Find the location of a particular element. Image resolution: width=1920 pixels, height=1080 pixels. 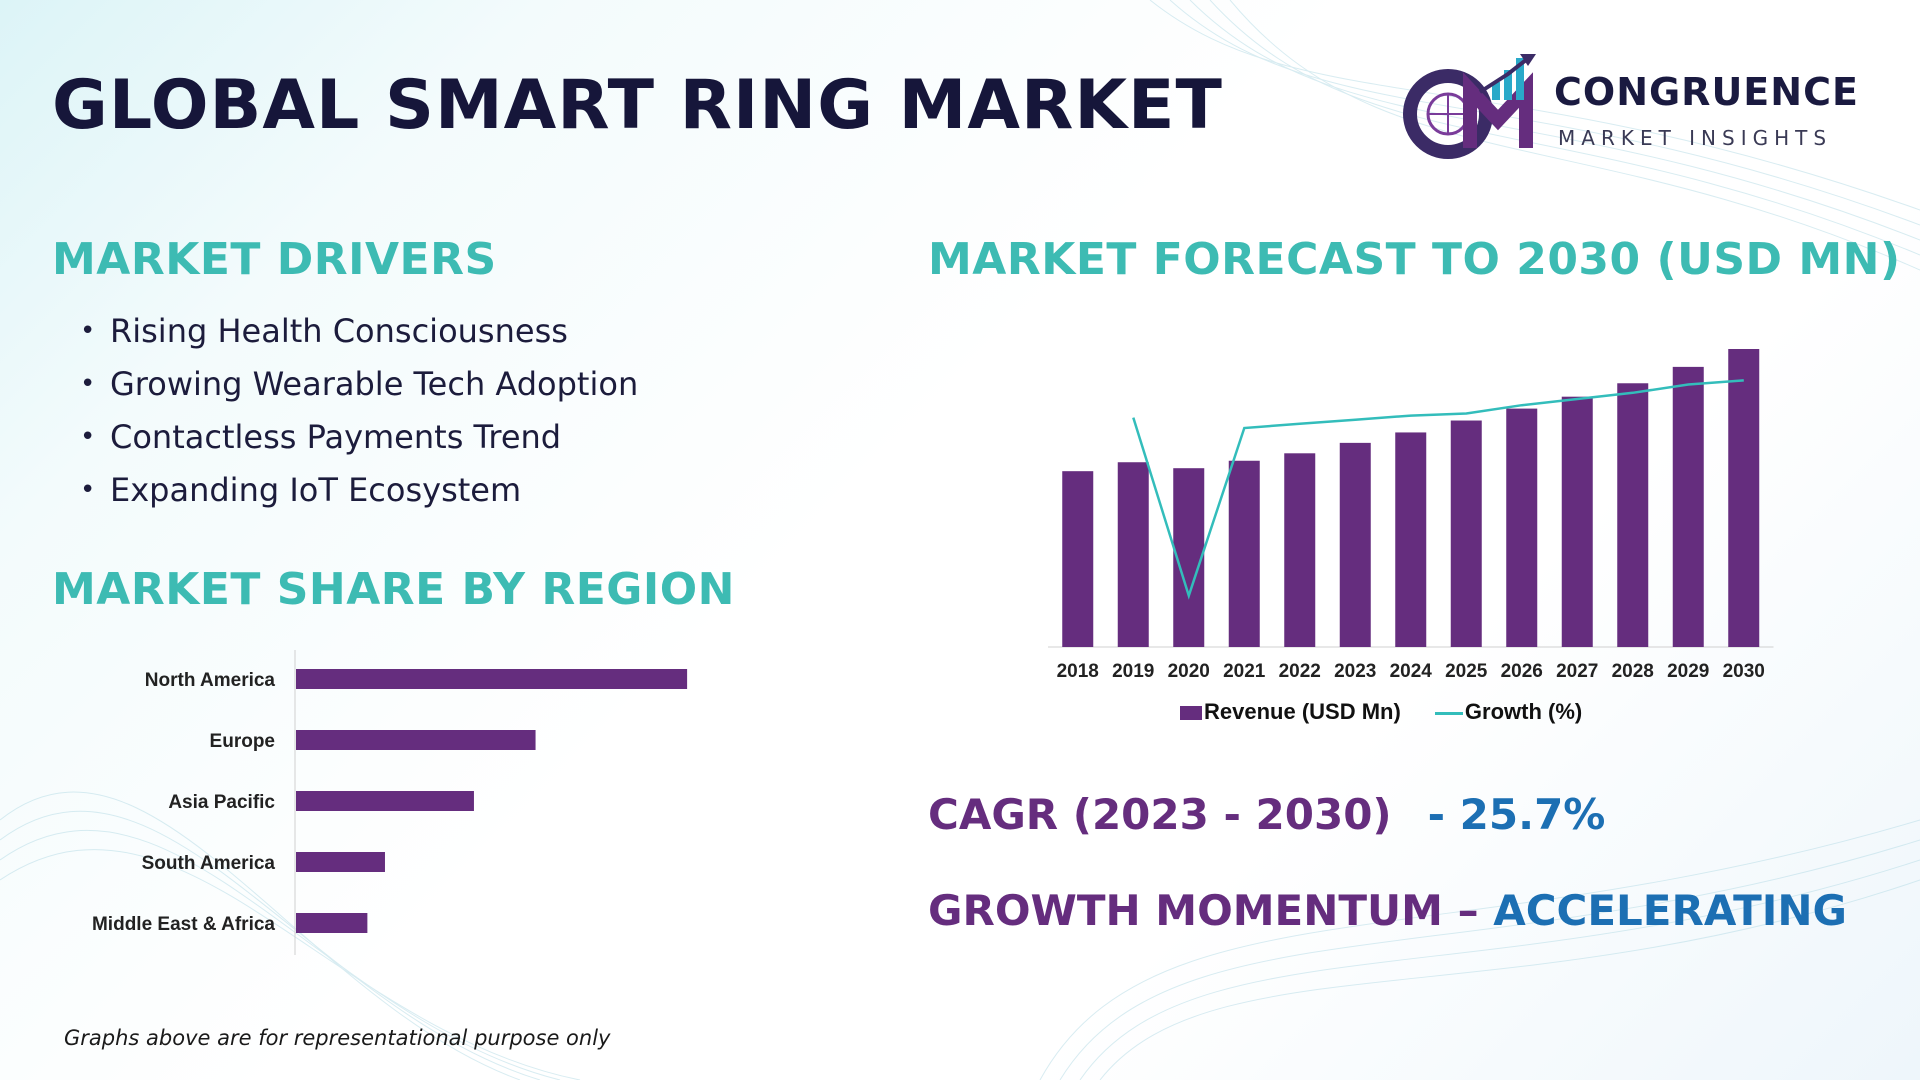

legend-growth-swatch is located at coordinates (1448, 713).